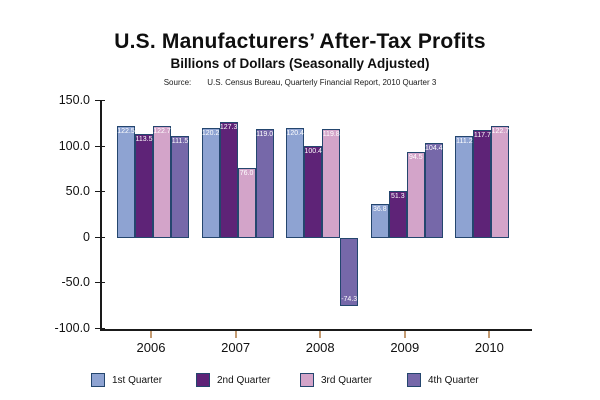 This screenshot has height=400, width=600. Describe the element at coordinates (295, 133) in the screenshot. I see `bar-value-label: 120.4` at that location.